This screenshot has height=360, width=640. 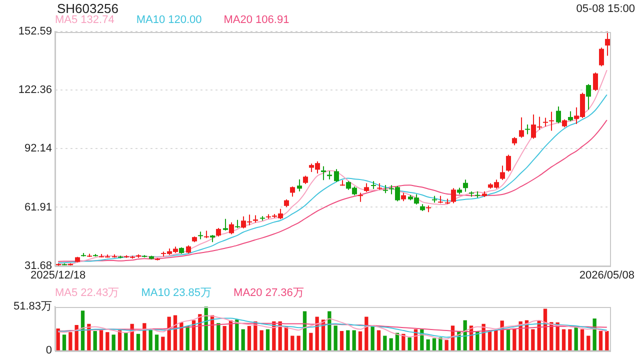 I want to click on chart-title: SH603256, so click(x=87, y=8).